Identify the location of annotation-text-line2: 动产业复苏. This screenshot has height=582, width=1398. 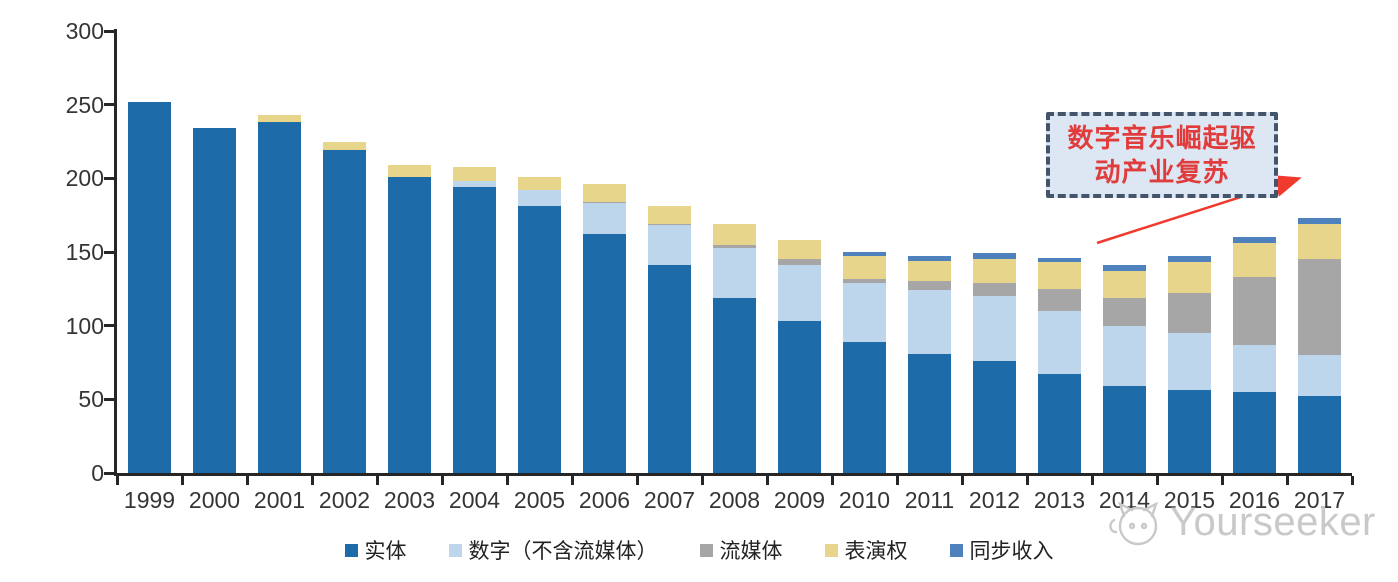
(1162, 172).